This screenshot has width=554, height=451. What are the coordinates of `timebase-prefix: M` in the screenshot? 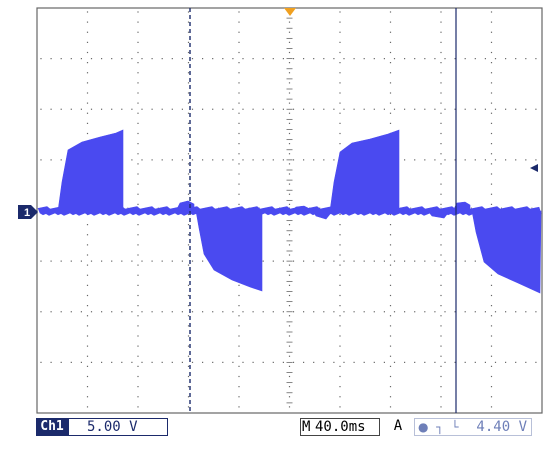 It's located at (306, 427).